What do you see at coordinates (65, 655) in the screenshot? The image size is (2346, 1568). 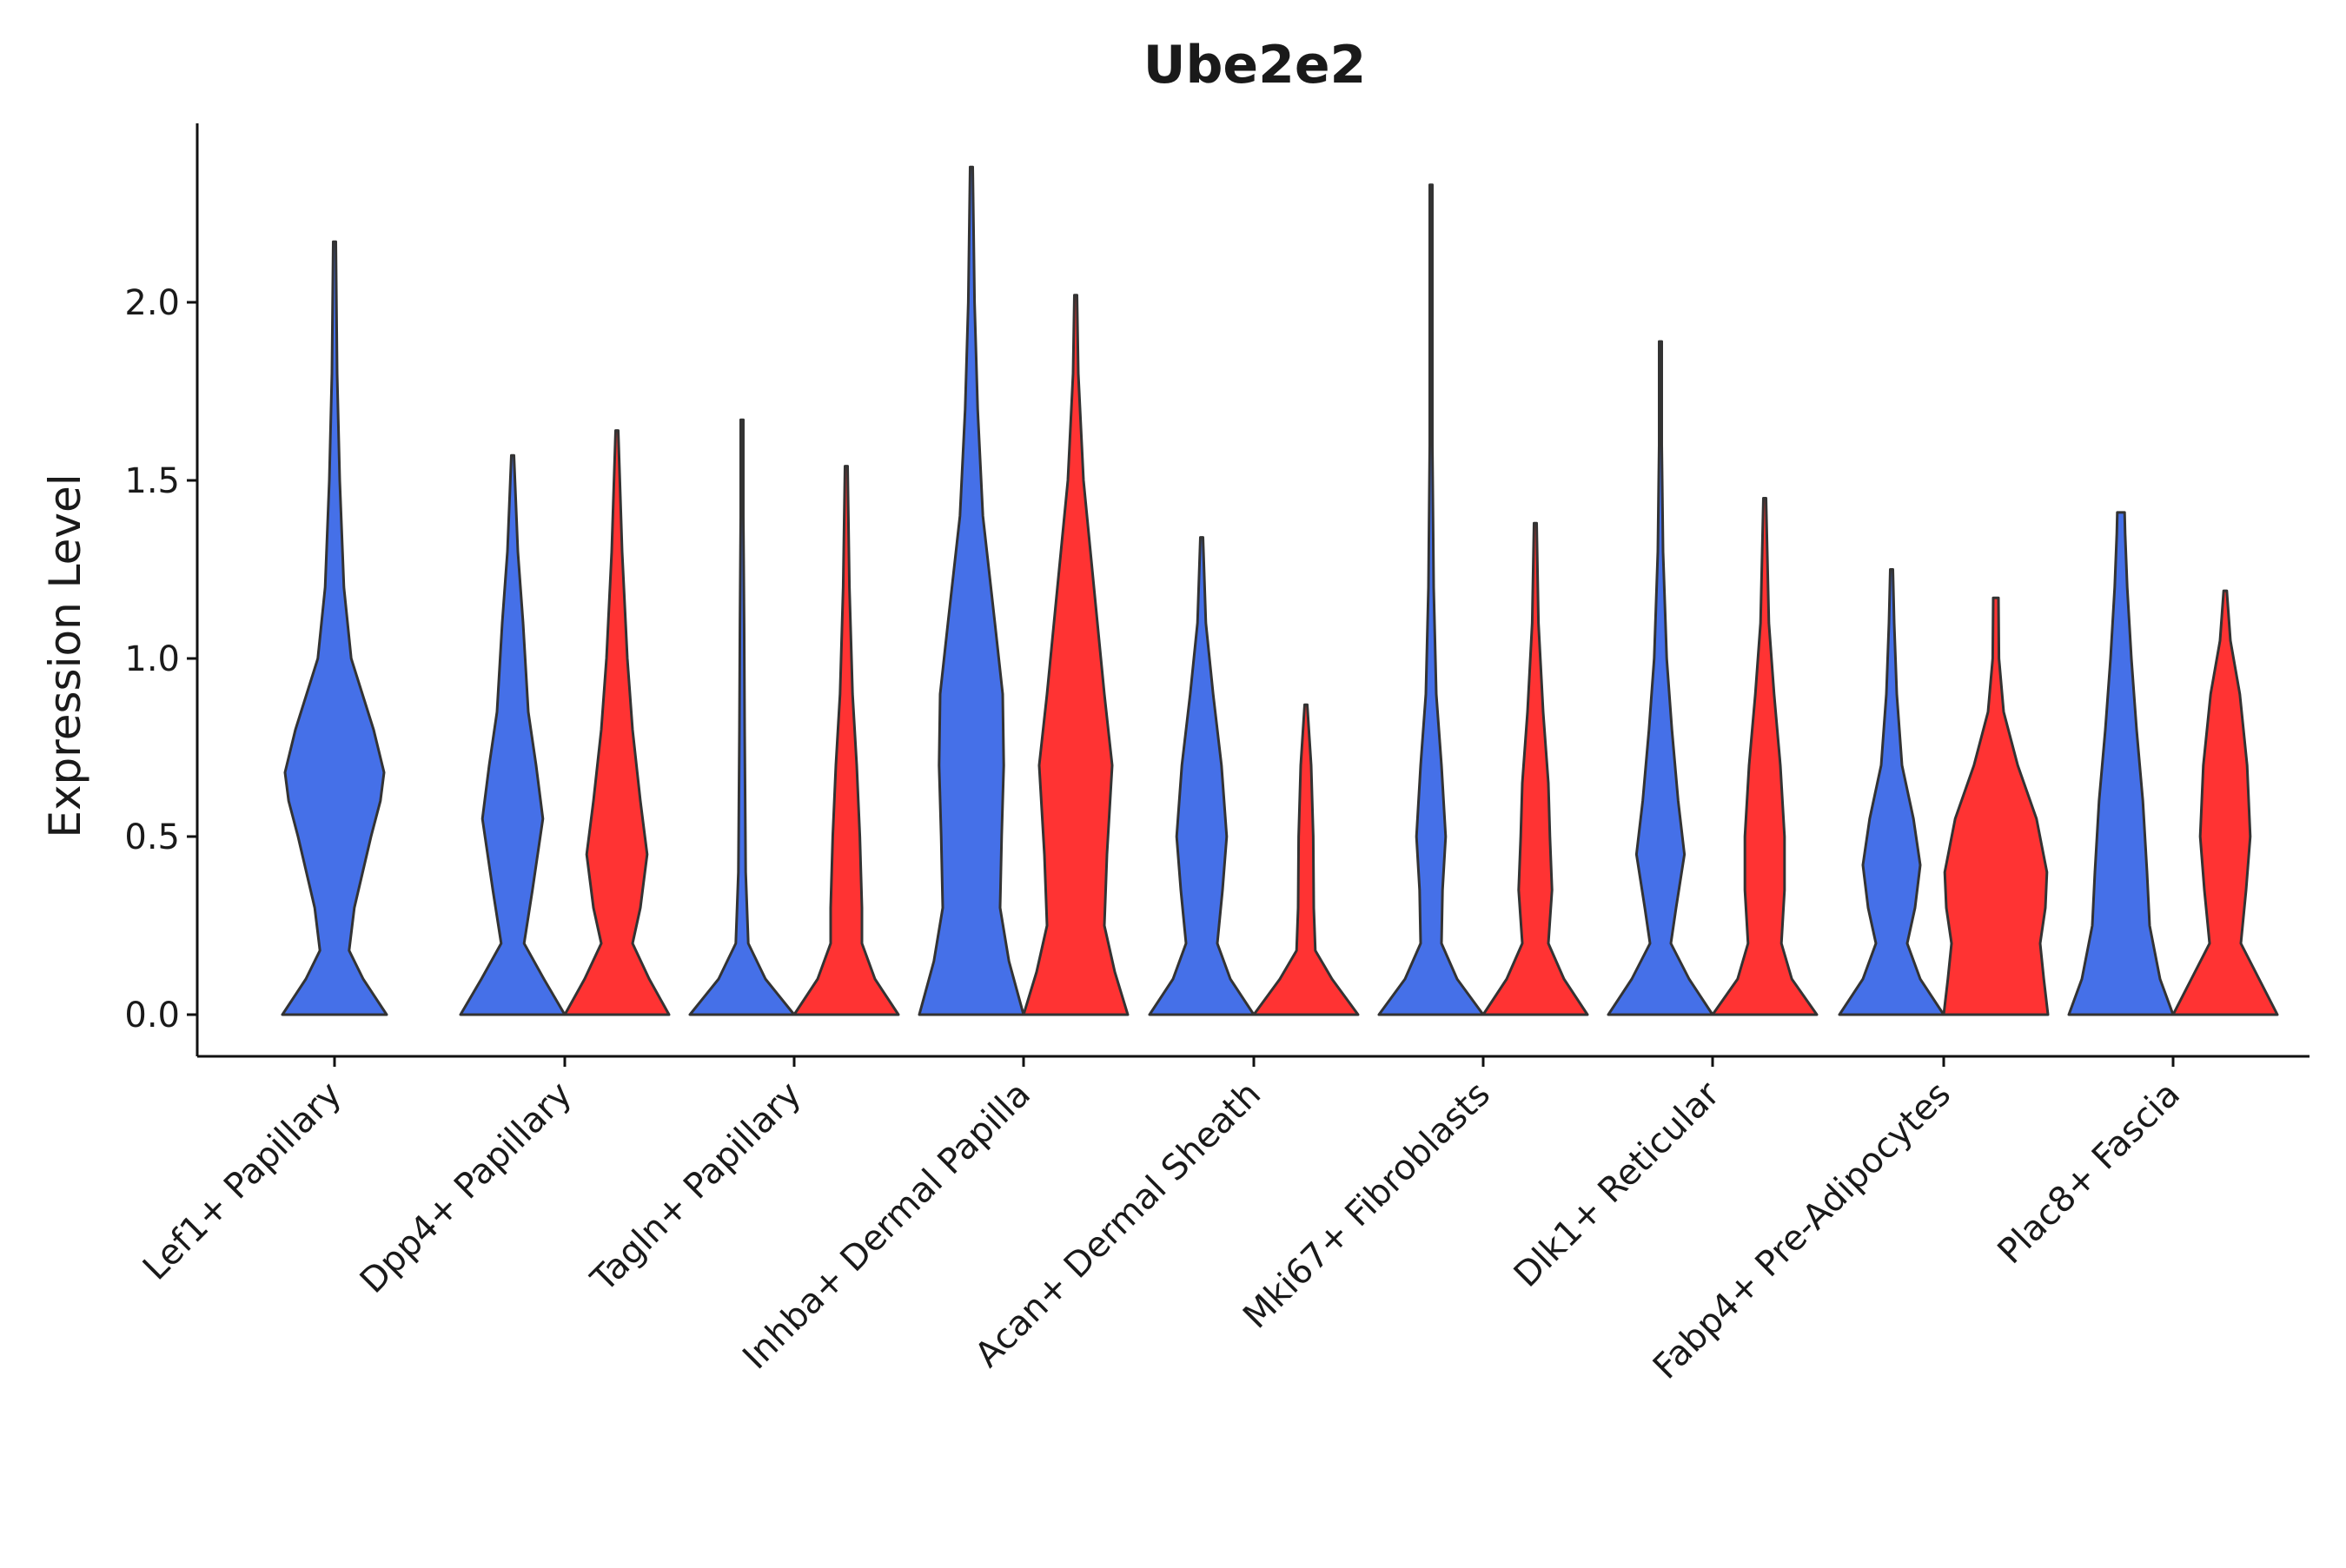 I see `y-axis-label: Expression Level` at bounding box center [65, 655].